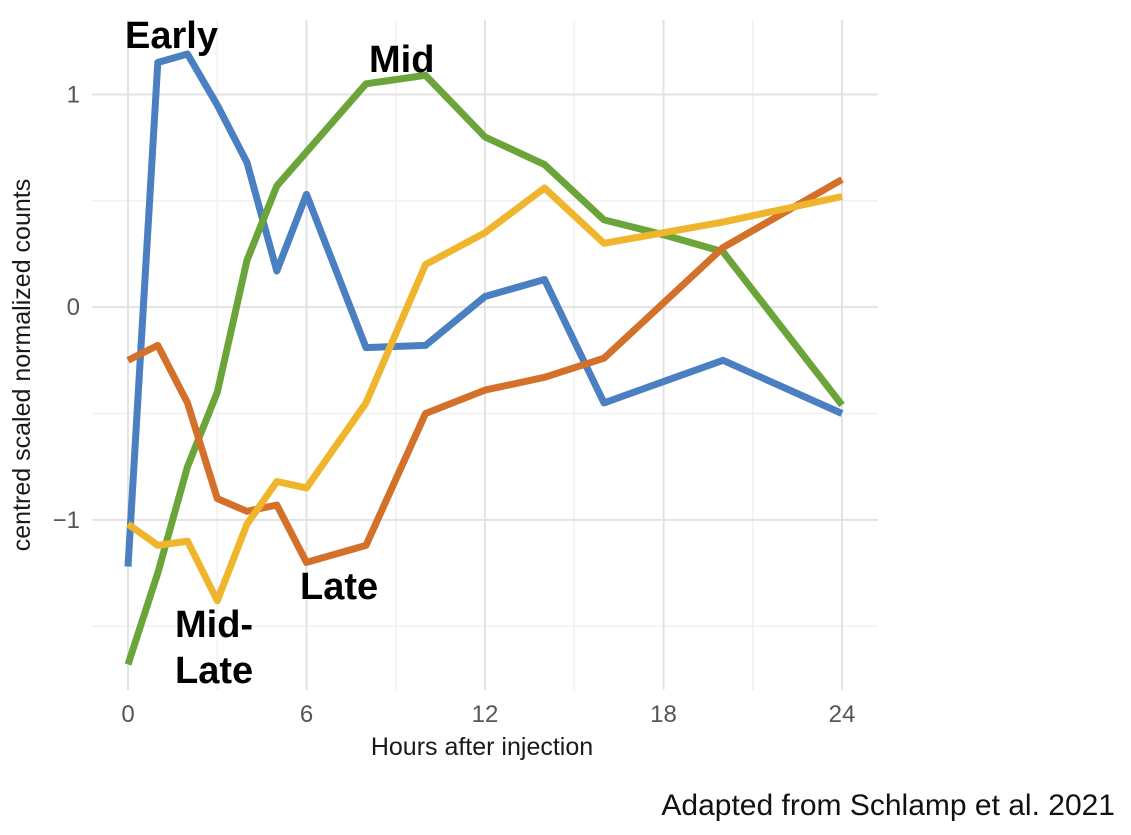  What do you see at coordinates (171, 36) in the screenshot?
I see `annotation-early: Early` at bounding box center [171, 36].